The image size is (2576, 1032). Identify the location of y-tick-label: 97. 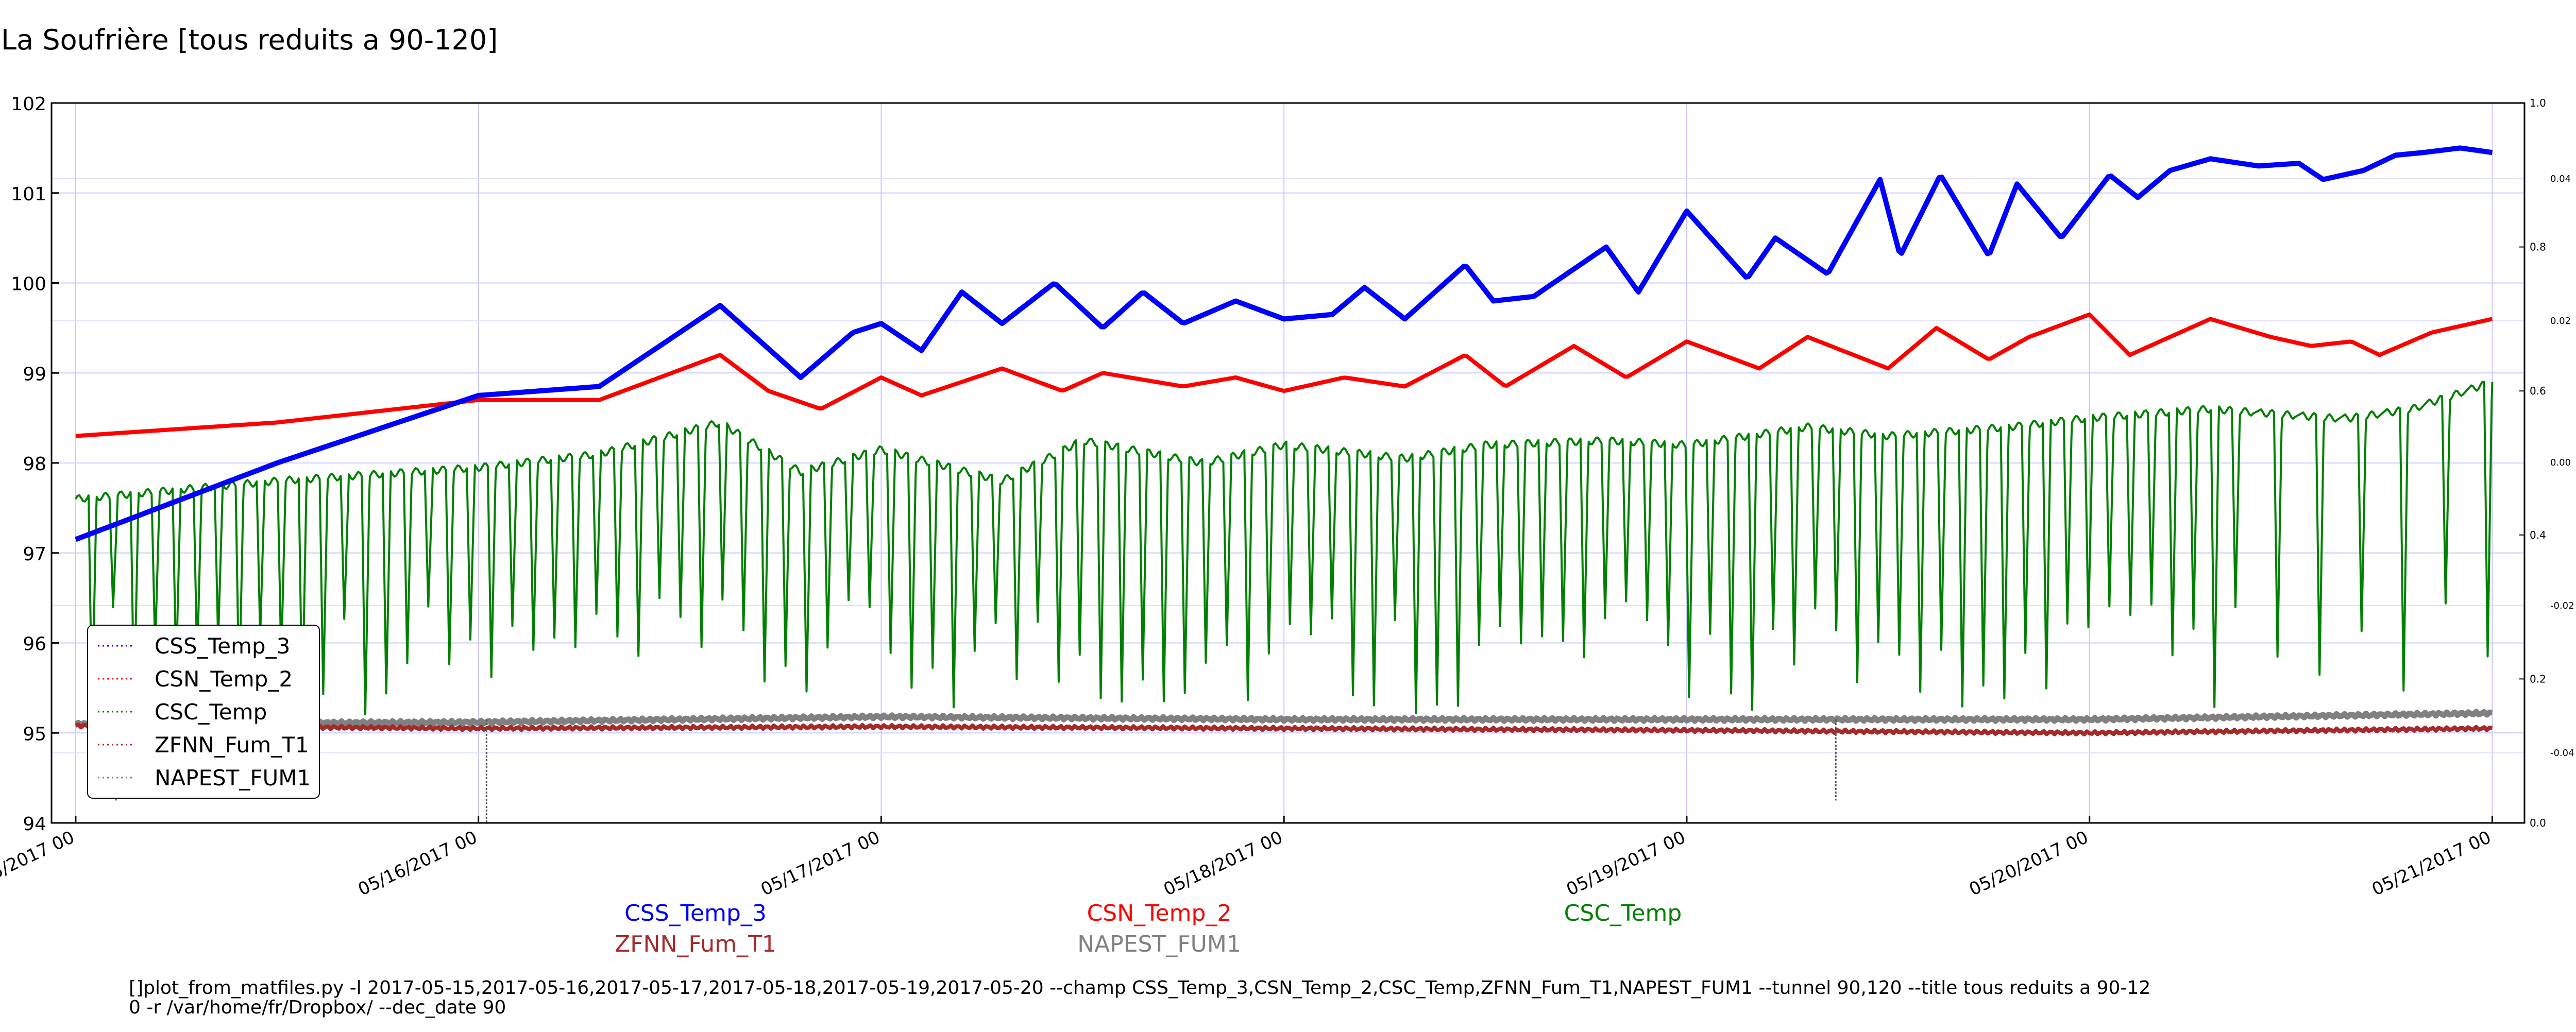
(35, 554).